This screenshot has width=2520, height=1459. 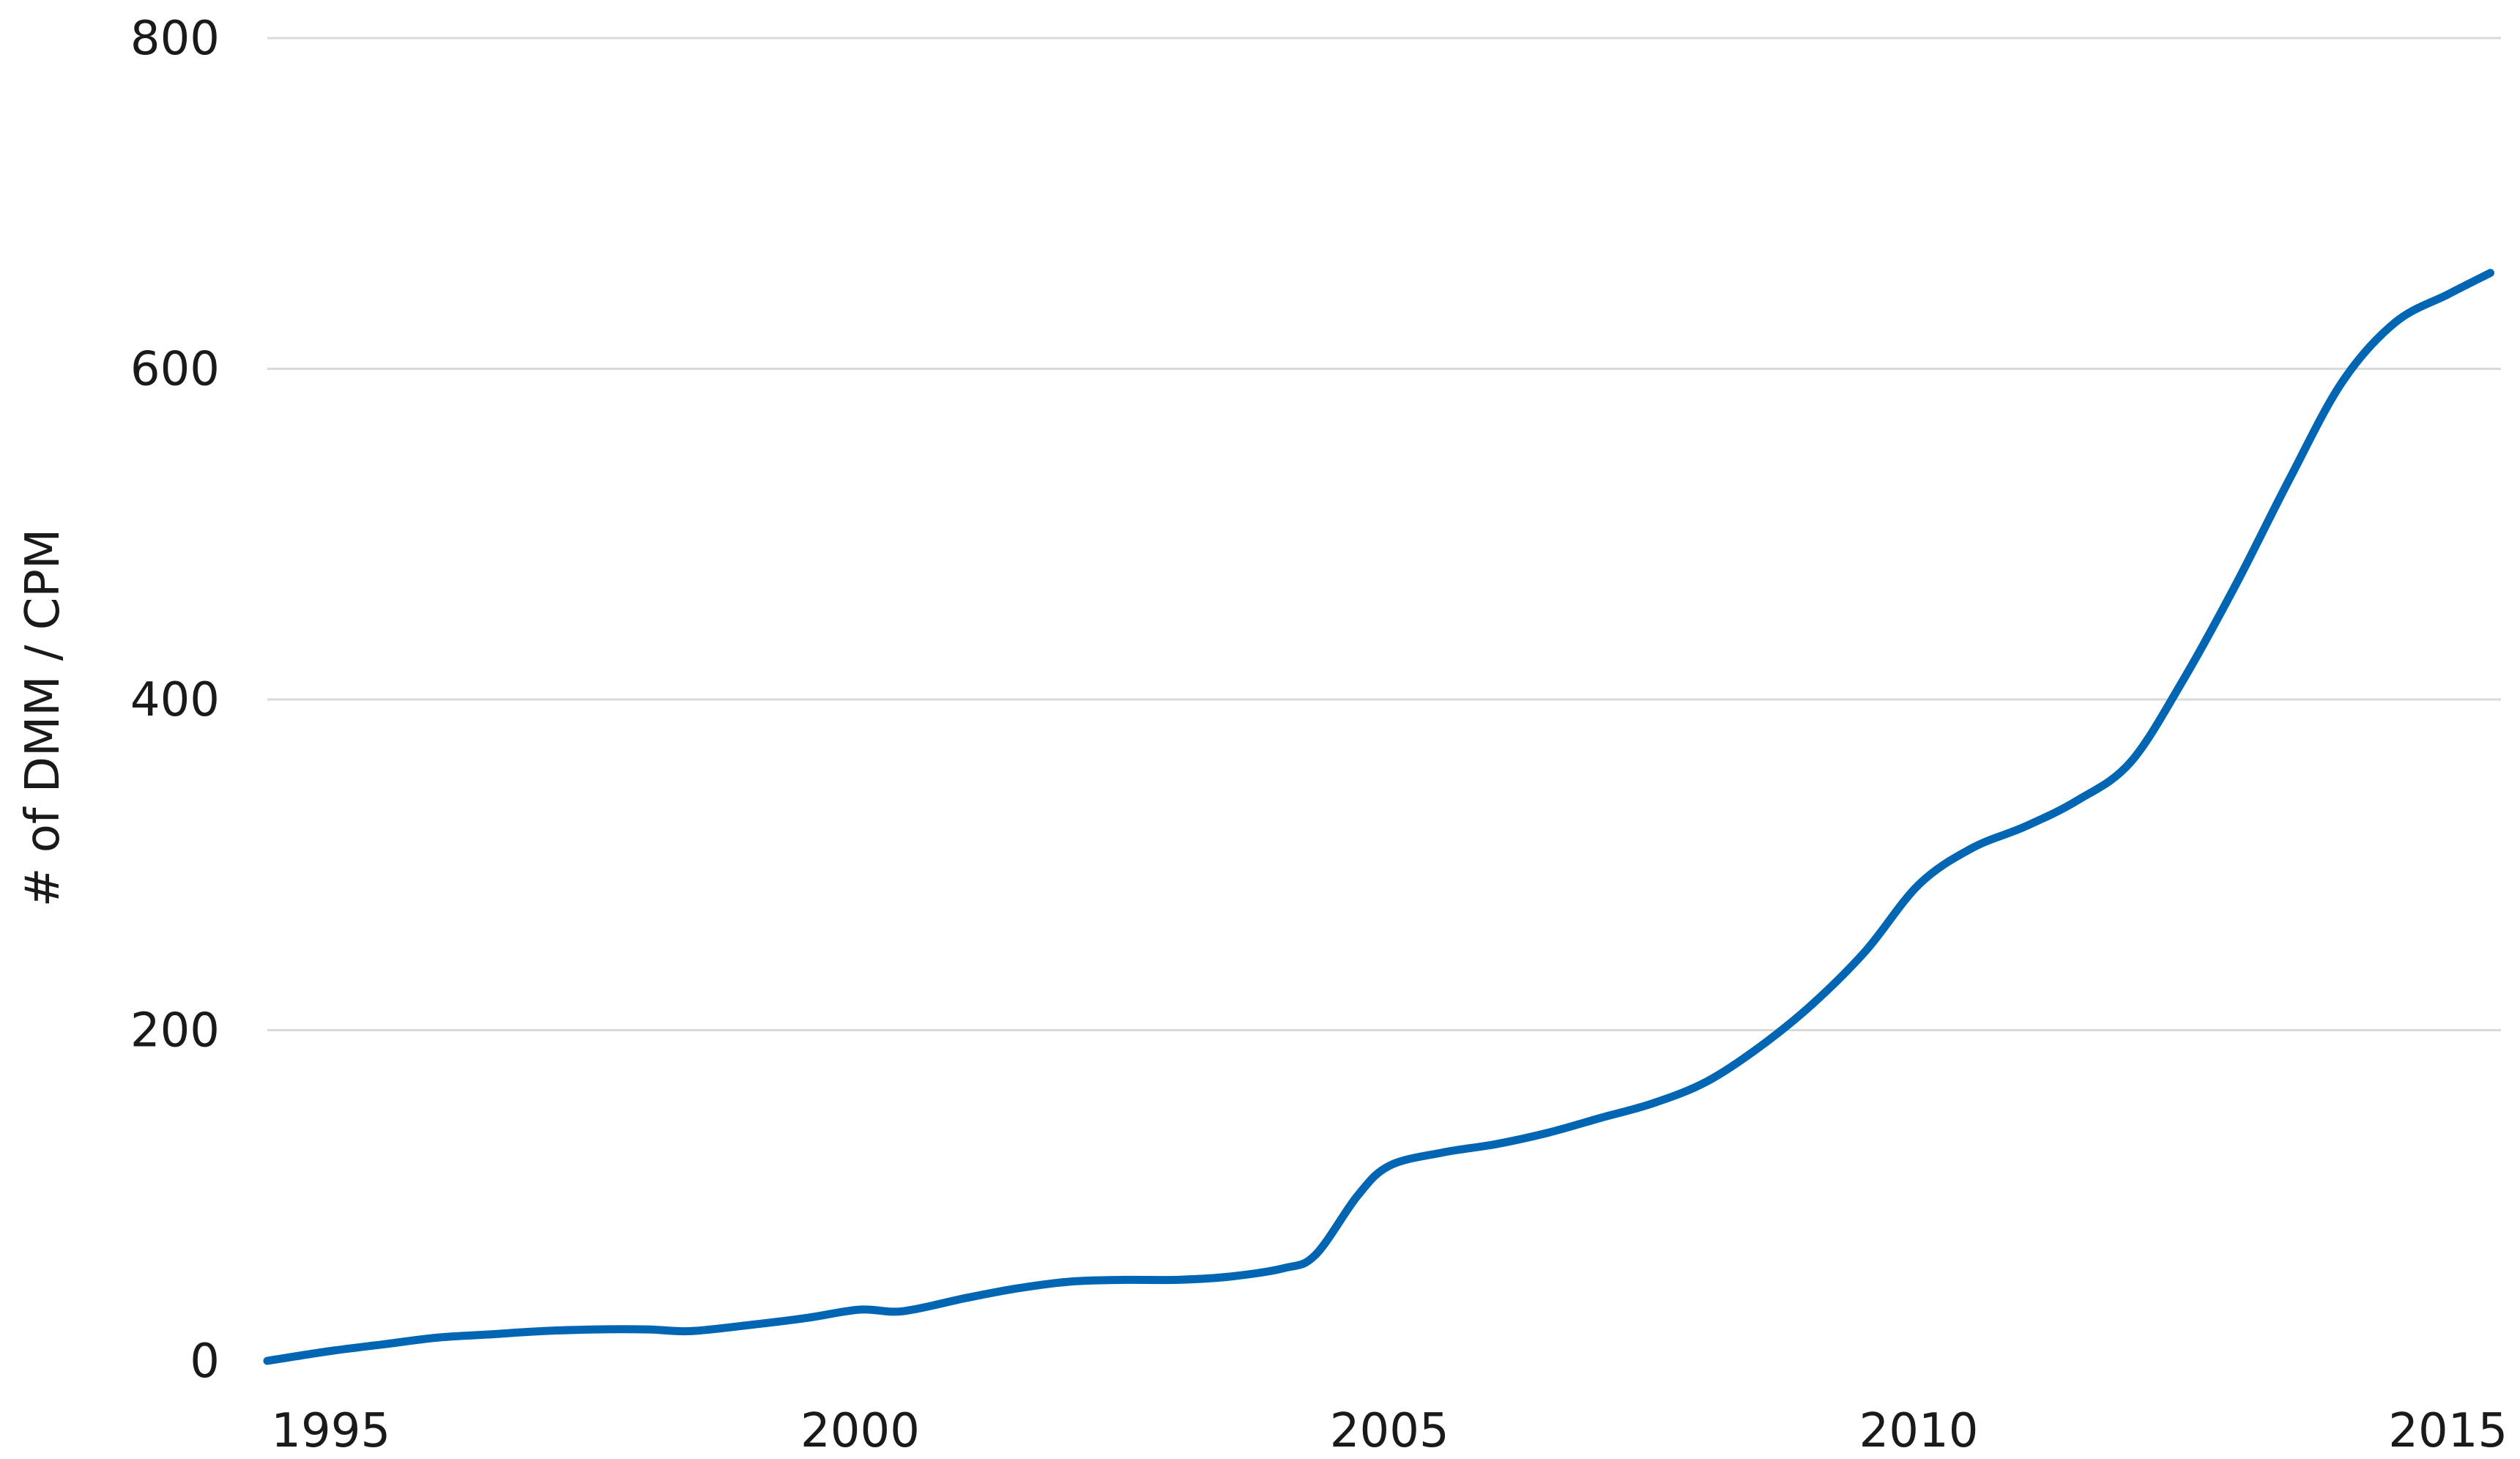 I want to click on y-tick-label-0: 0, so click(x=205, y=1361).